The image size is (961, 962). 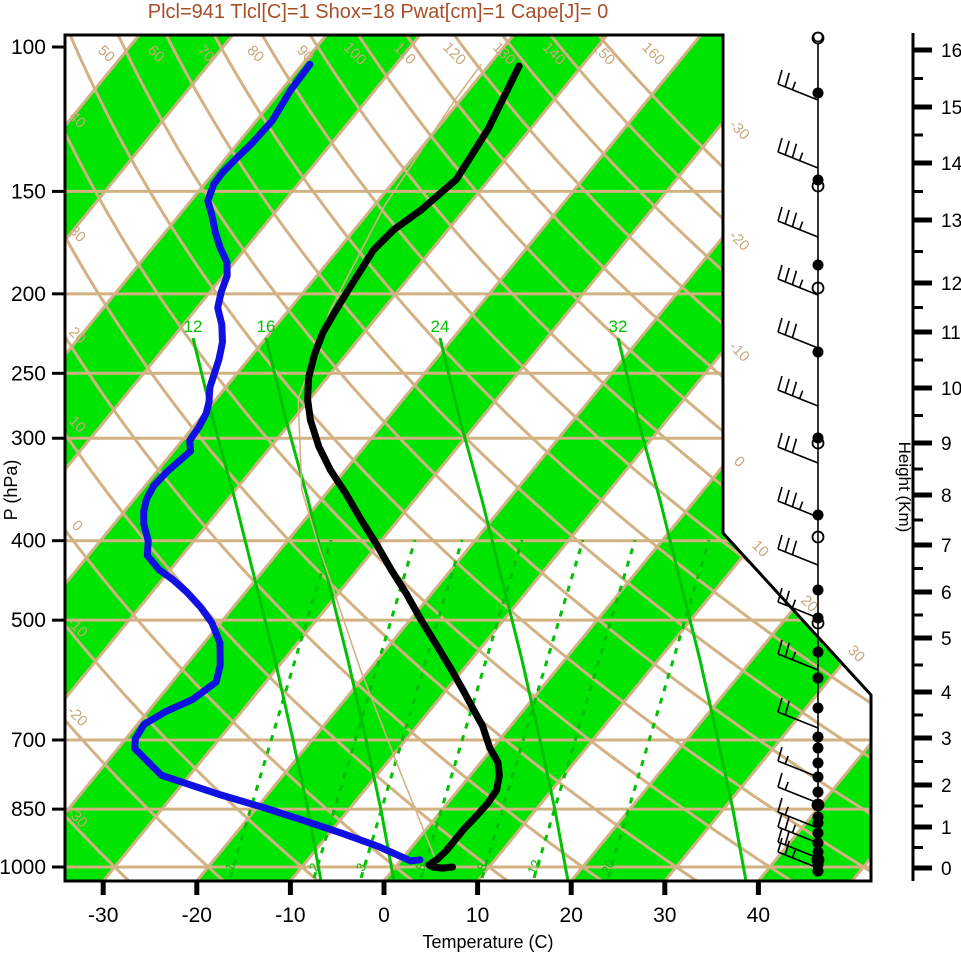 What do you see at coordinates (290, 915) in the screenshot?
I see `temp-tick-label: -10` at bounding box center [290, 915].